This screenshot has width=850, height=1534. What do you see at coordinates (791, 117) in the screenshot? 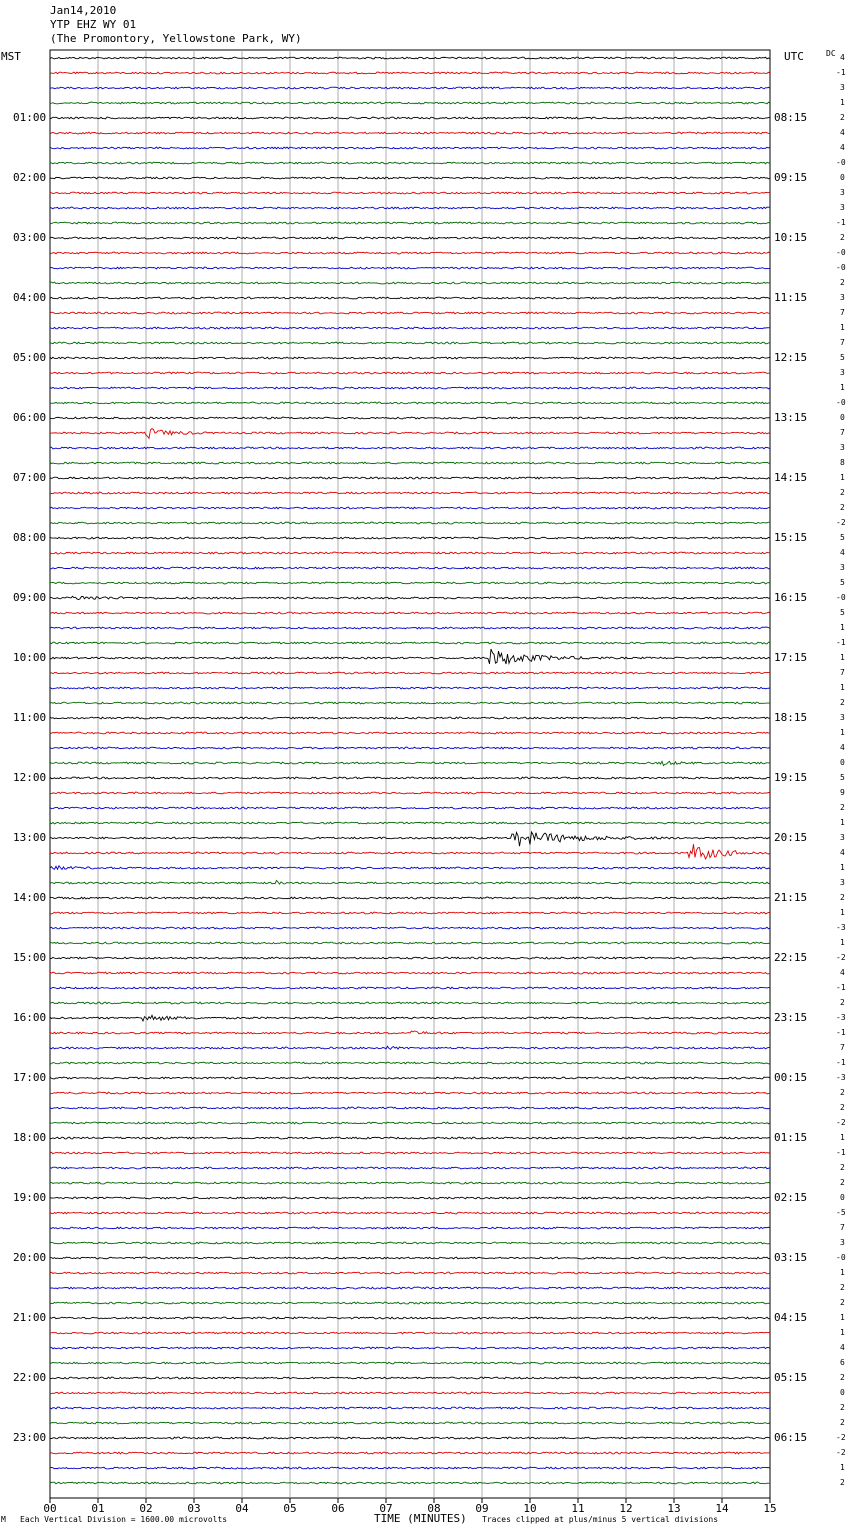
I see `right-hour-label: 08:15` at bounding box center [791, 117].